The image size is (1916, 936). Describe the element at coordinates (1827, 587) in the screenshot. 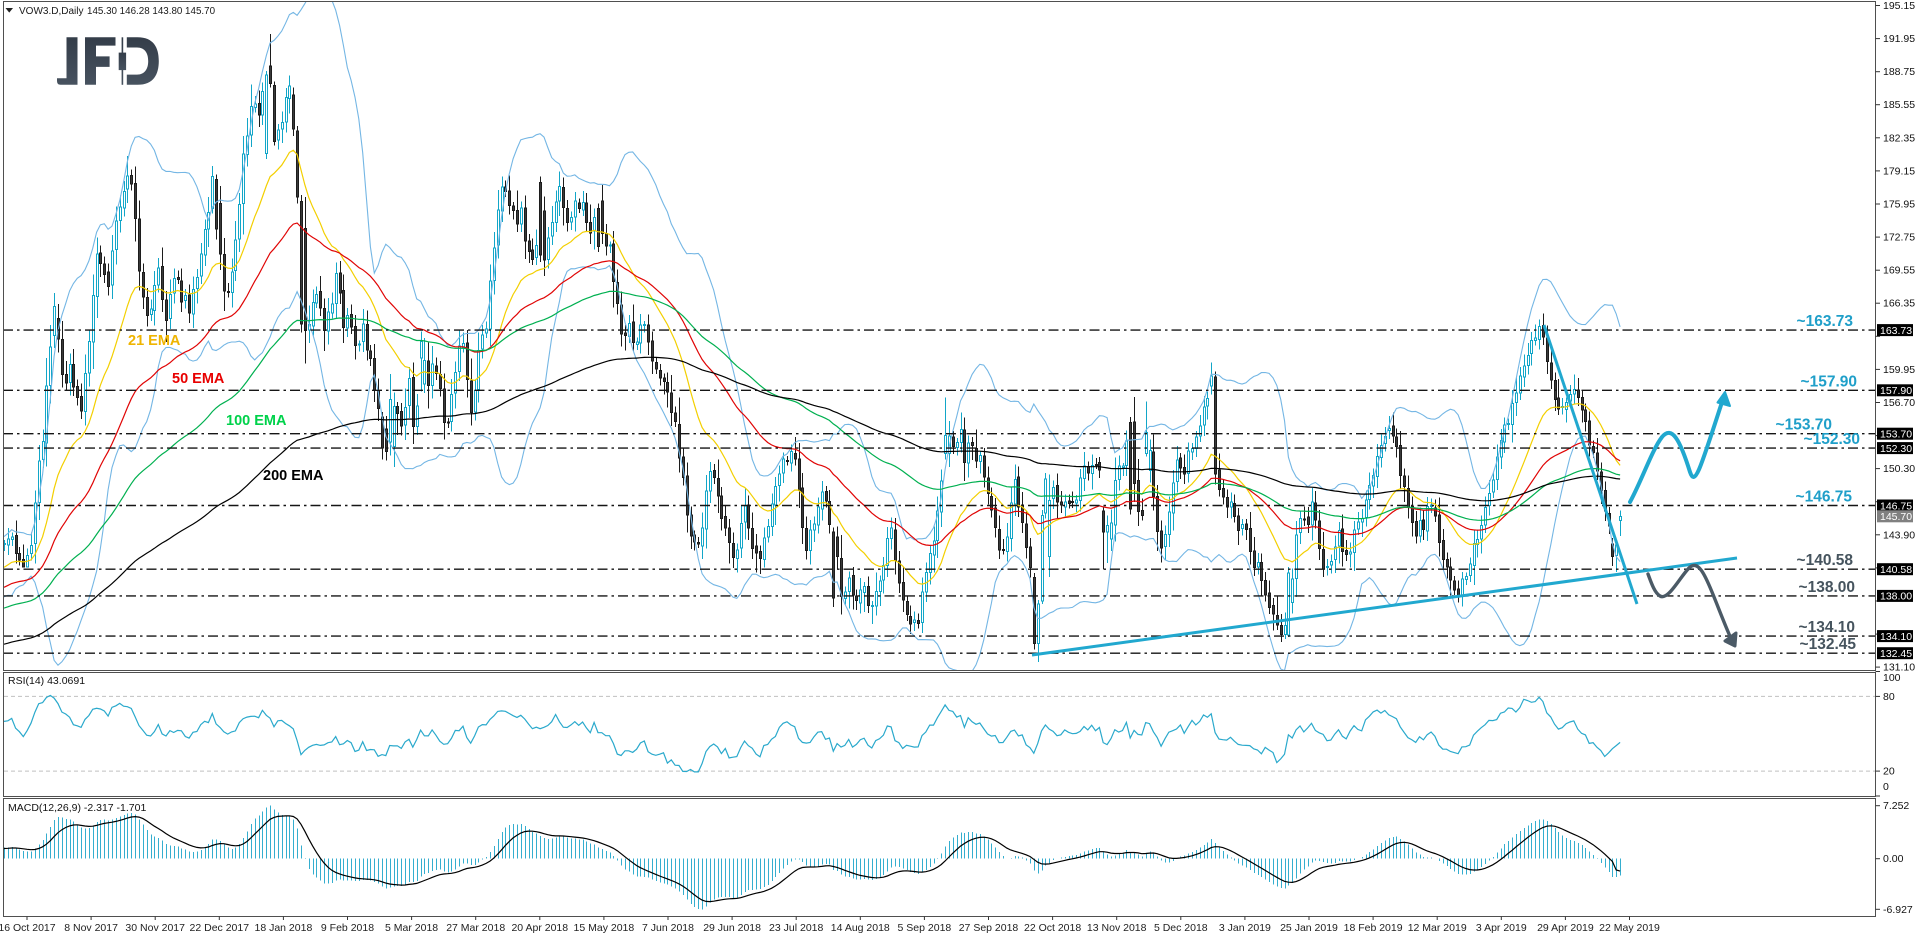

I see `svg-text: ~138.00` at that location.